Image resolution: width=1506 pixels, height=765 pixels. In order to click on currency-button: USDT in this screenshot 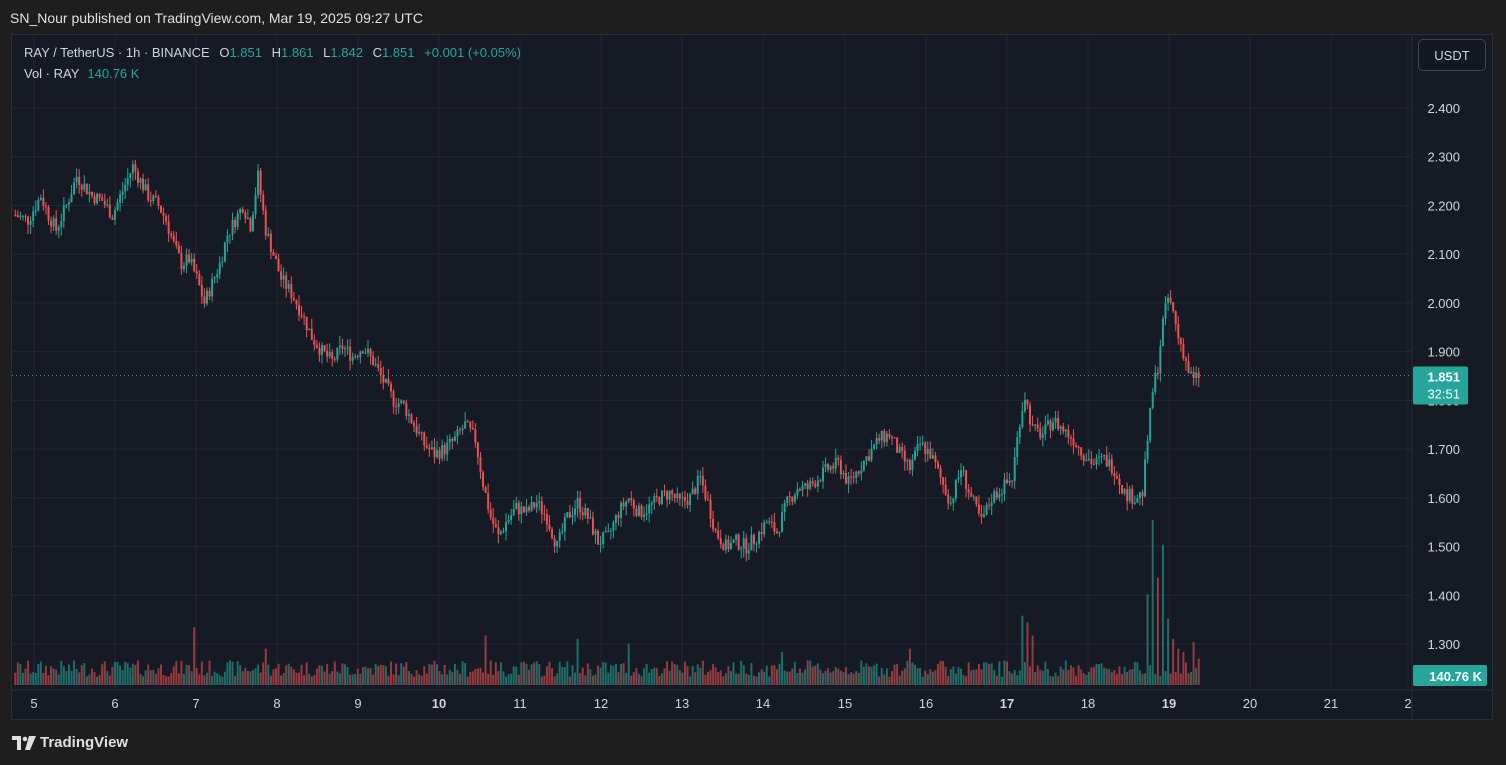, I will do `click(1452, 55)`.